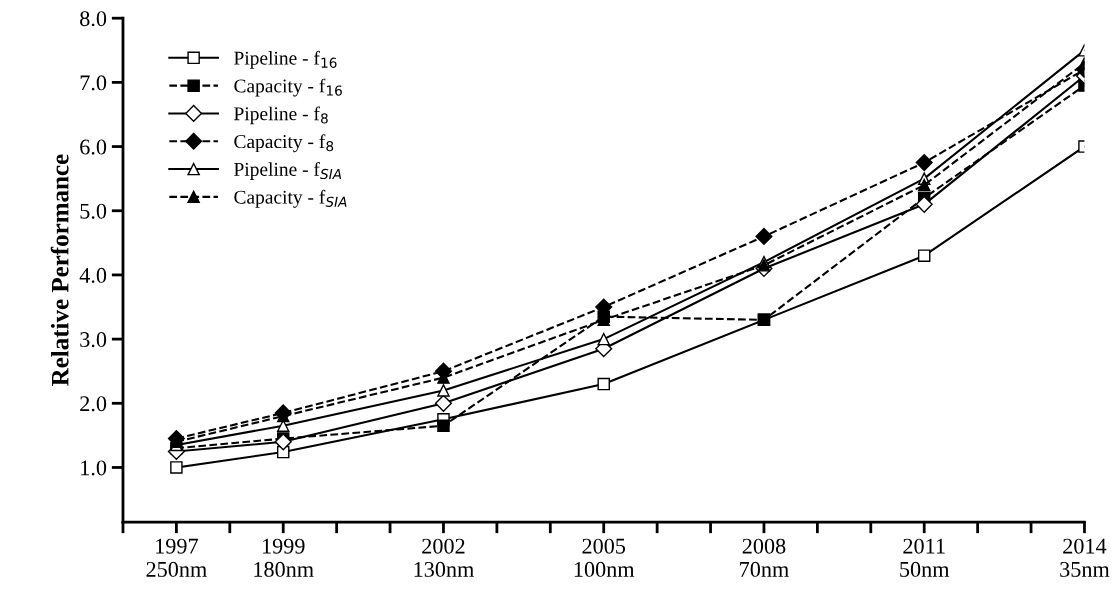 The height and width of the screenshot is (607, 1118). I want to click on x-tick-label: 2014 35nm, so click(1085, 557).